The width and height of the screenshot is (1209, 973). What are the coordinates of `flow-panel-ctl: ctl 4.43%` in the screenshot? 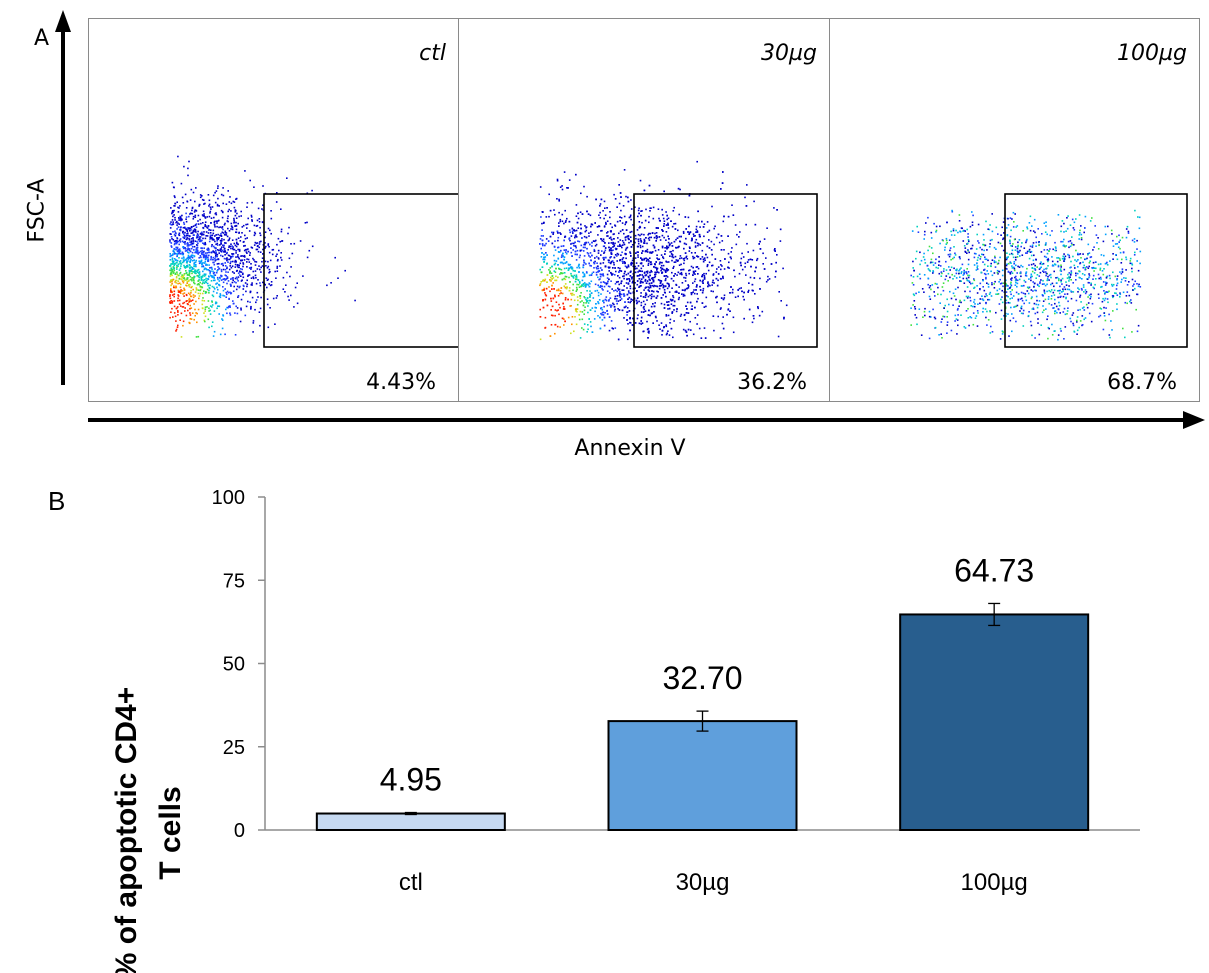 It's located at (274, 210).